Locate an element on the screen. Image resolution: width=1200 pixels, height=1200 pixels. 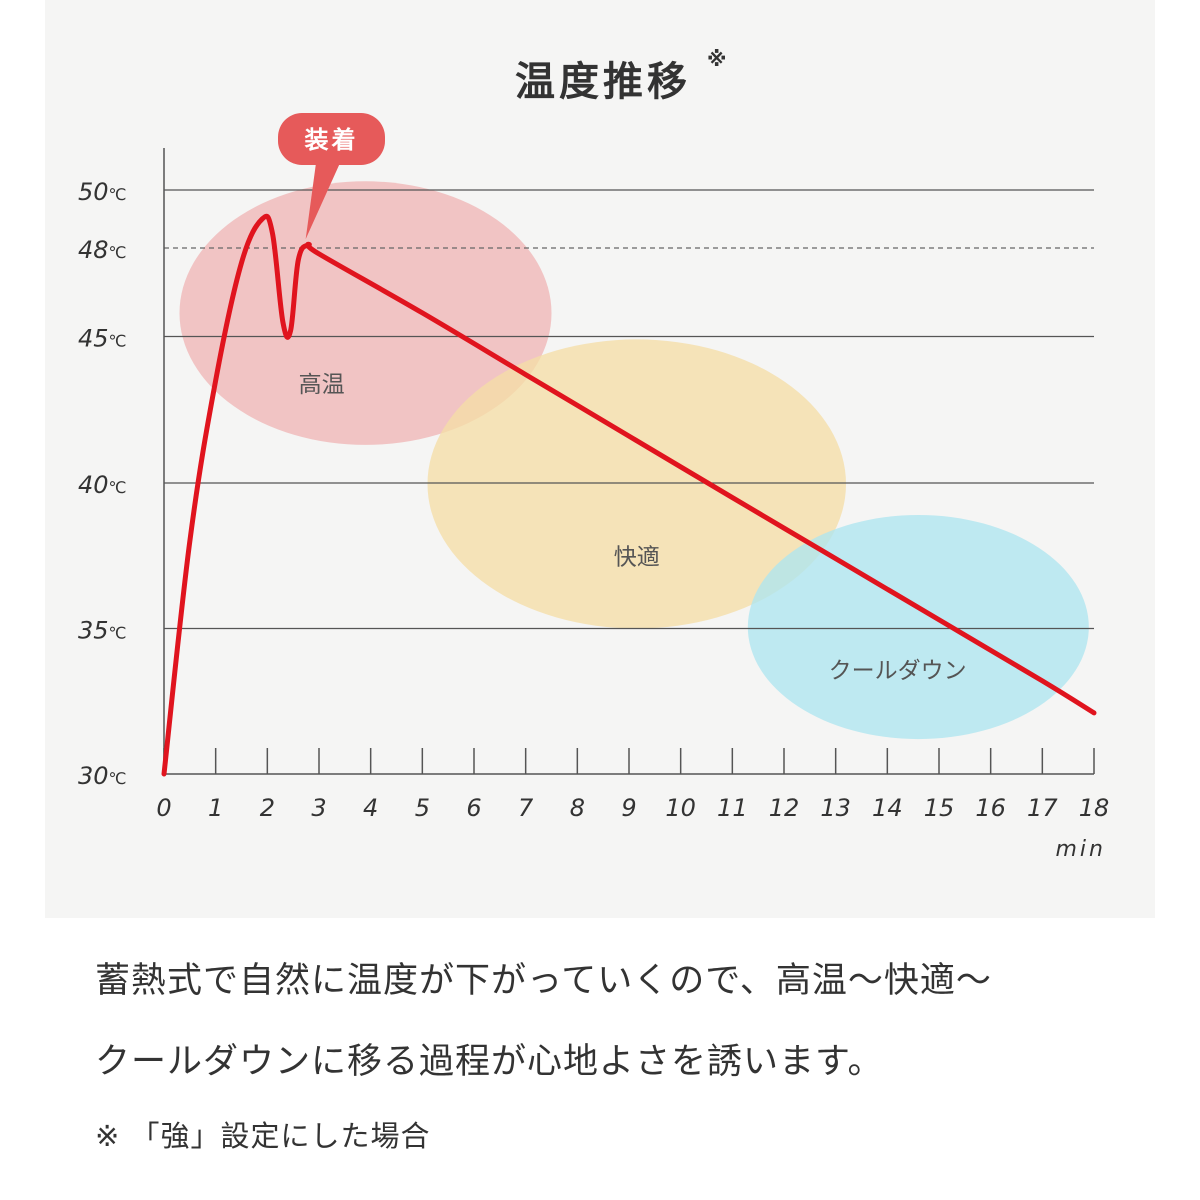
y-tick-label-30: 30℃ is located at coordinates (102, 776).